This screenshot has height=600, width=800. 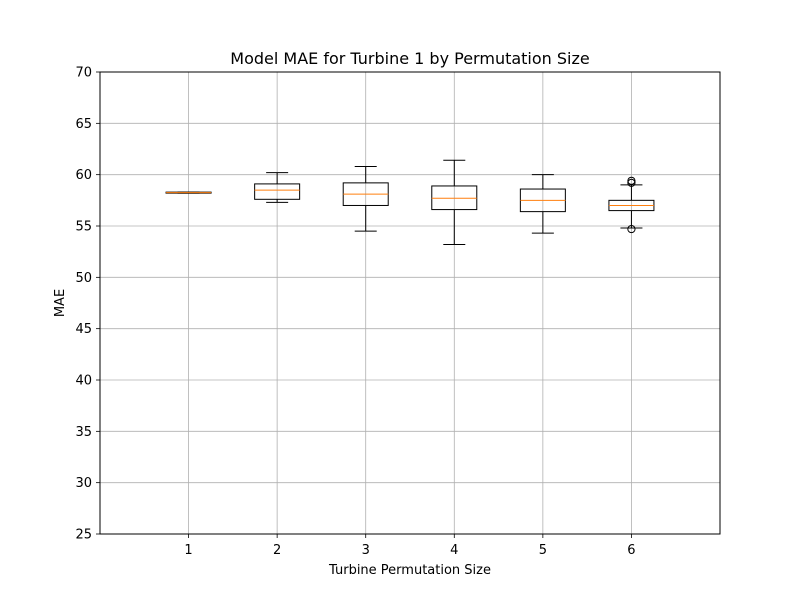 I want to click on x-axis-label: Turbine Permutation Size, so click(x=409, y=570).